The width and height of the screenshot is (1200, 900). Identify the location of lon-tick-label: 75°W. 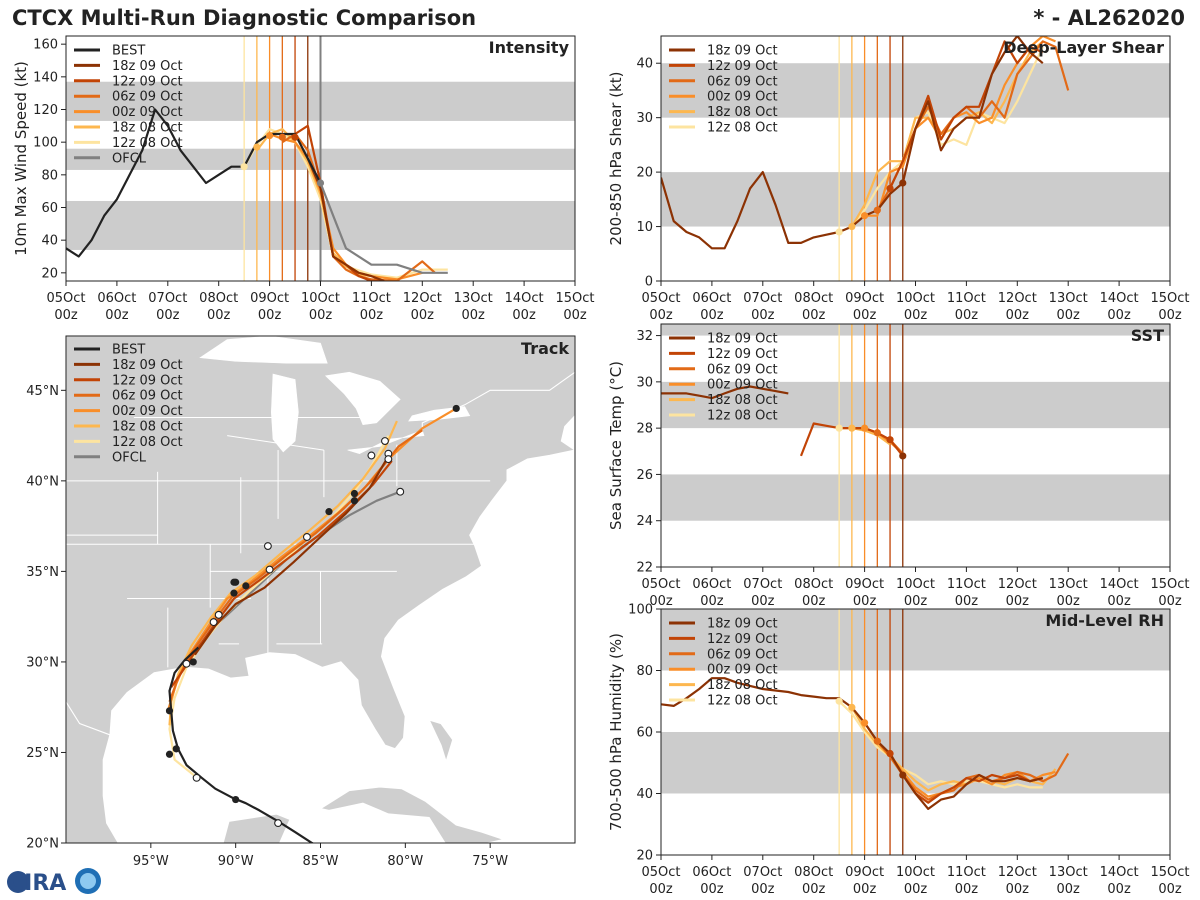
(490, 861).